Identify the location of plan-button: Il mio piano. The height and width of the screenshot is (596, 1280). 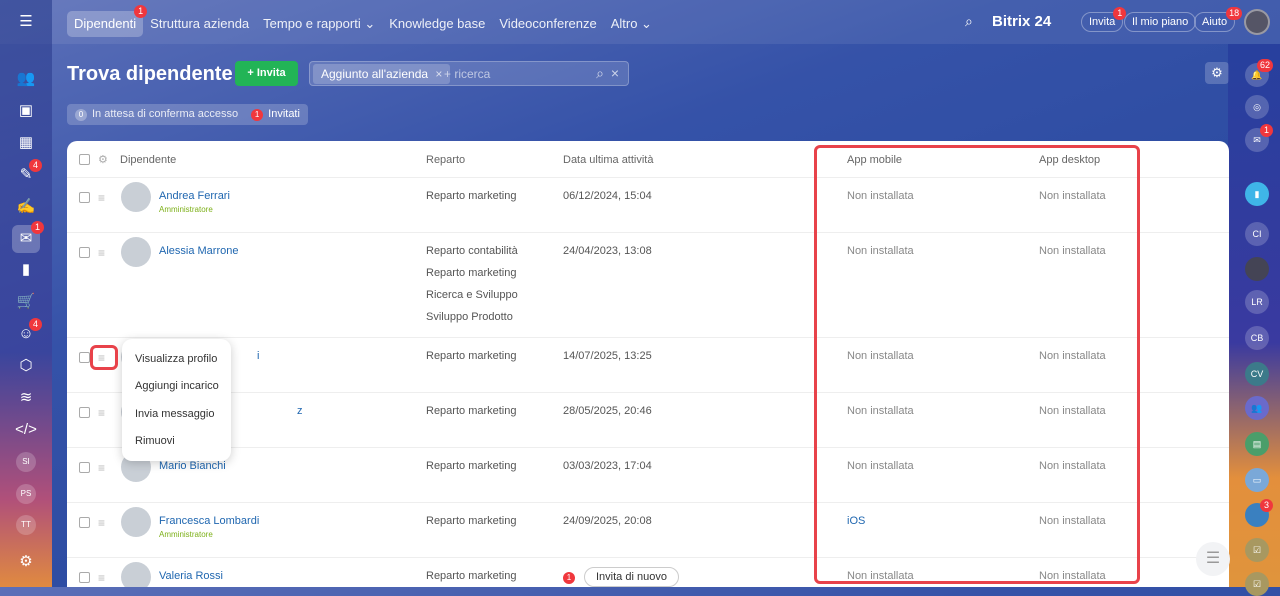
(1160, 22).